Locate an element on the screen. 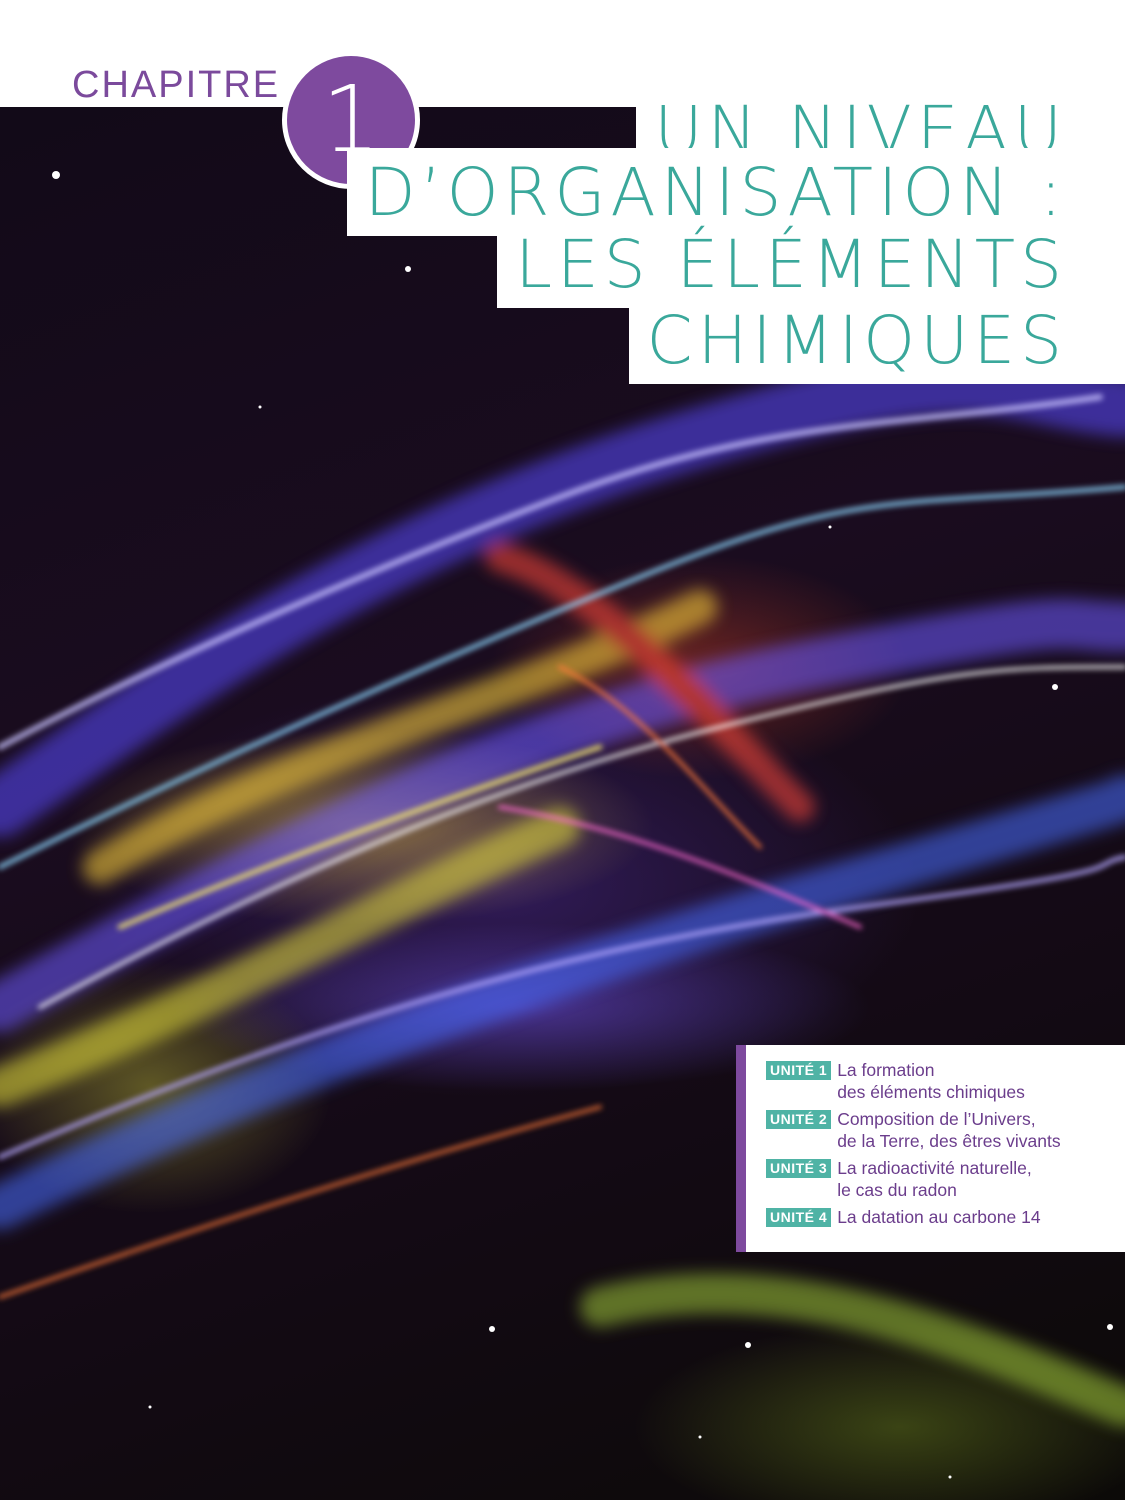 The image size is (1125, 1500). unit-title-line-1: La radioactivité naturelle, is located at coordinates (934, 1168).